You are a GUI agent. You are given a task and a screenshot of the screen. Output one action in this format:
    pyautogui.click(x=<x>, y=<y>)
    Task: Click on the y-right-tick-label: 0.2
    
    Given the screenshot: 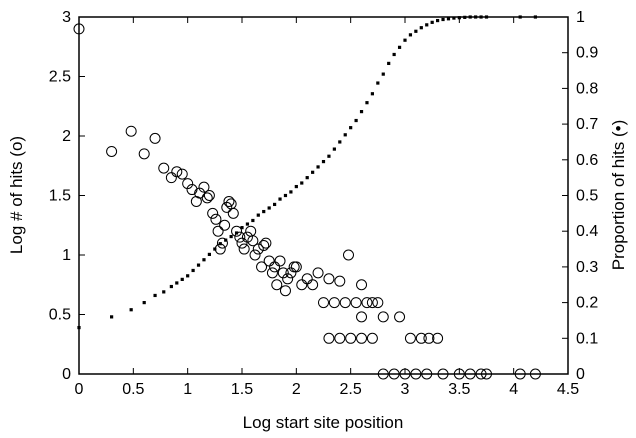 What is the action you would take?
    pyautogui.click(x=587, y=303)
    